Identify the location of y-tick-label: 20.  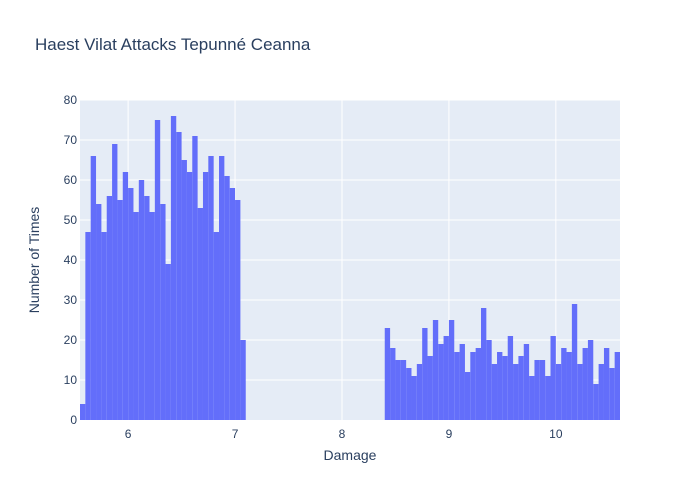
(71, 340).